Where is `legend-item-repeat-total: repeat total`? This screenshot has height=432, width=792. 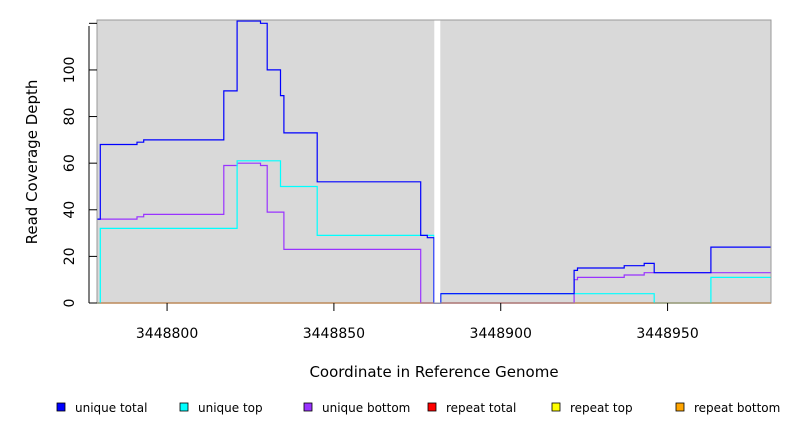 legend-item-repeat-total: repeat total is located at coordinates (471, 408).